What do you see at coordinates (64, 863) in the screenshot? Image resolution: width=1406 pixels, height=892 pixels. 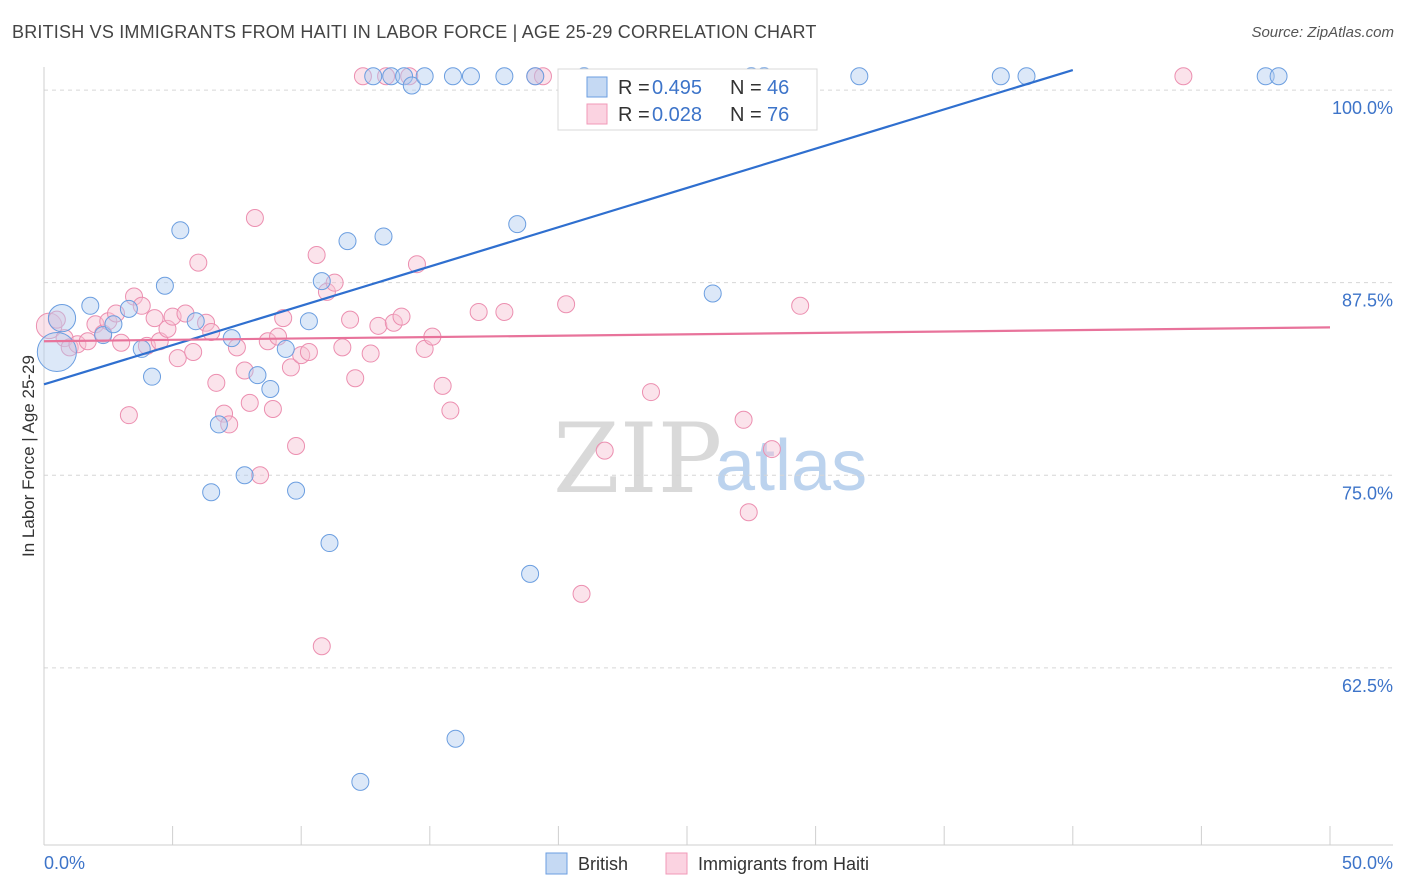 I see `x-tick-label-min: 0.0%` at bounding box center [64, 863].